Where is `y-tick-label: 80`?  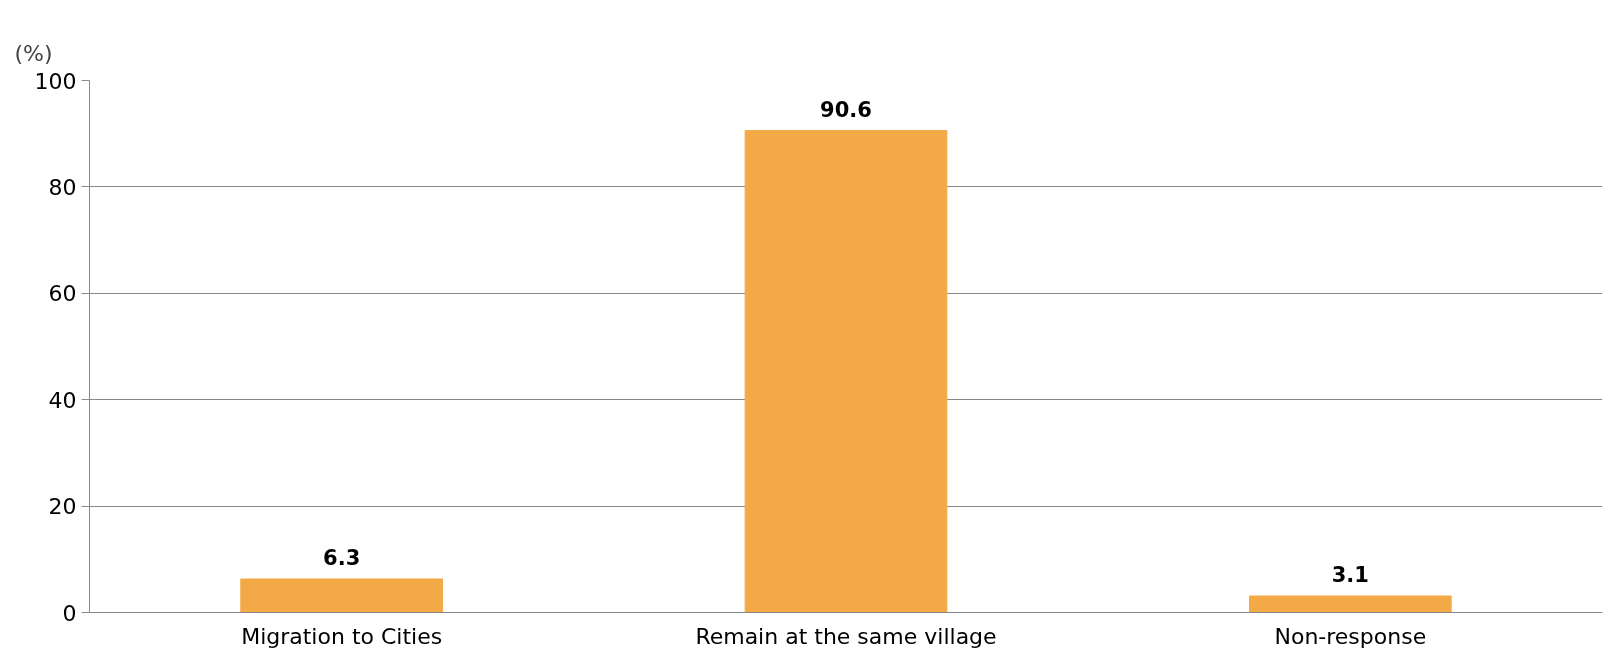
y-tick-label: 80 is located at coordinates (62, 187).